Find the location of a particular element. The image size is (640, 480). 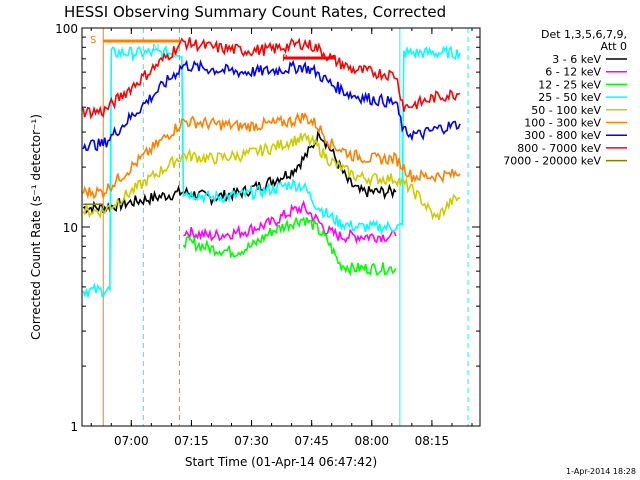

y-tick-label-2: 100 is located at coordinates (66, 29).